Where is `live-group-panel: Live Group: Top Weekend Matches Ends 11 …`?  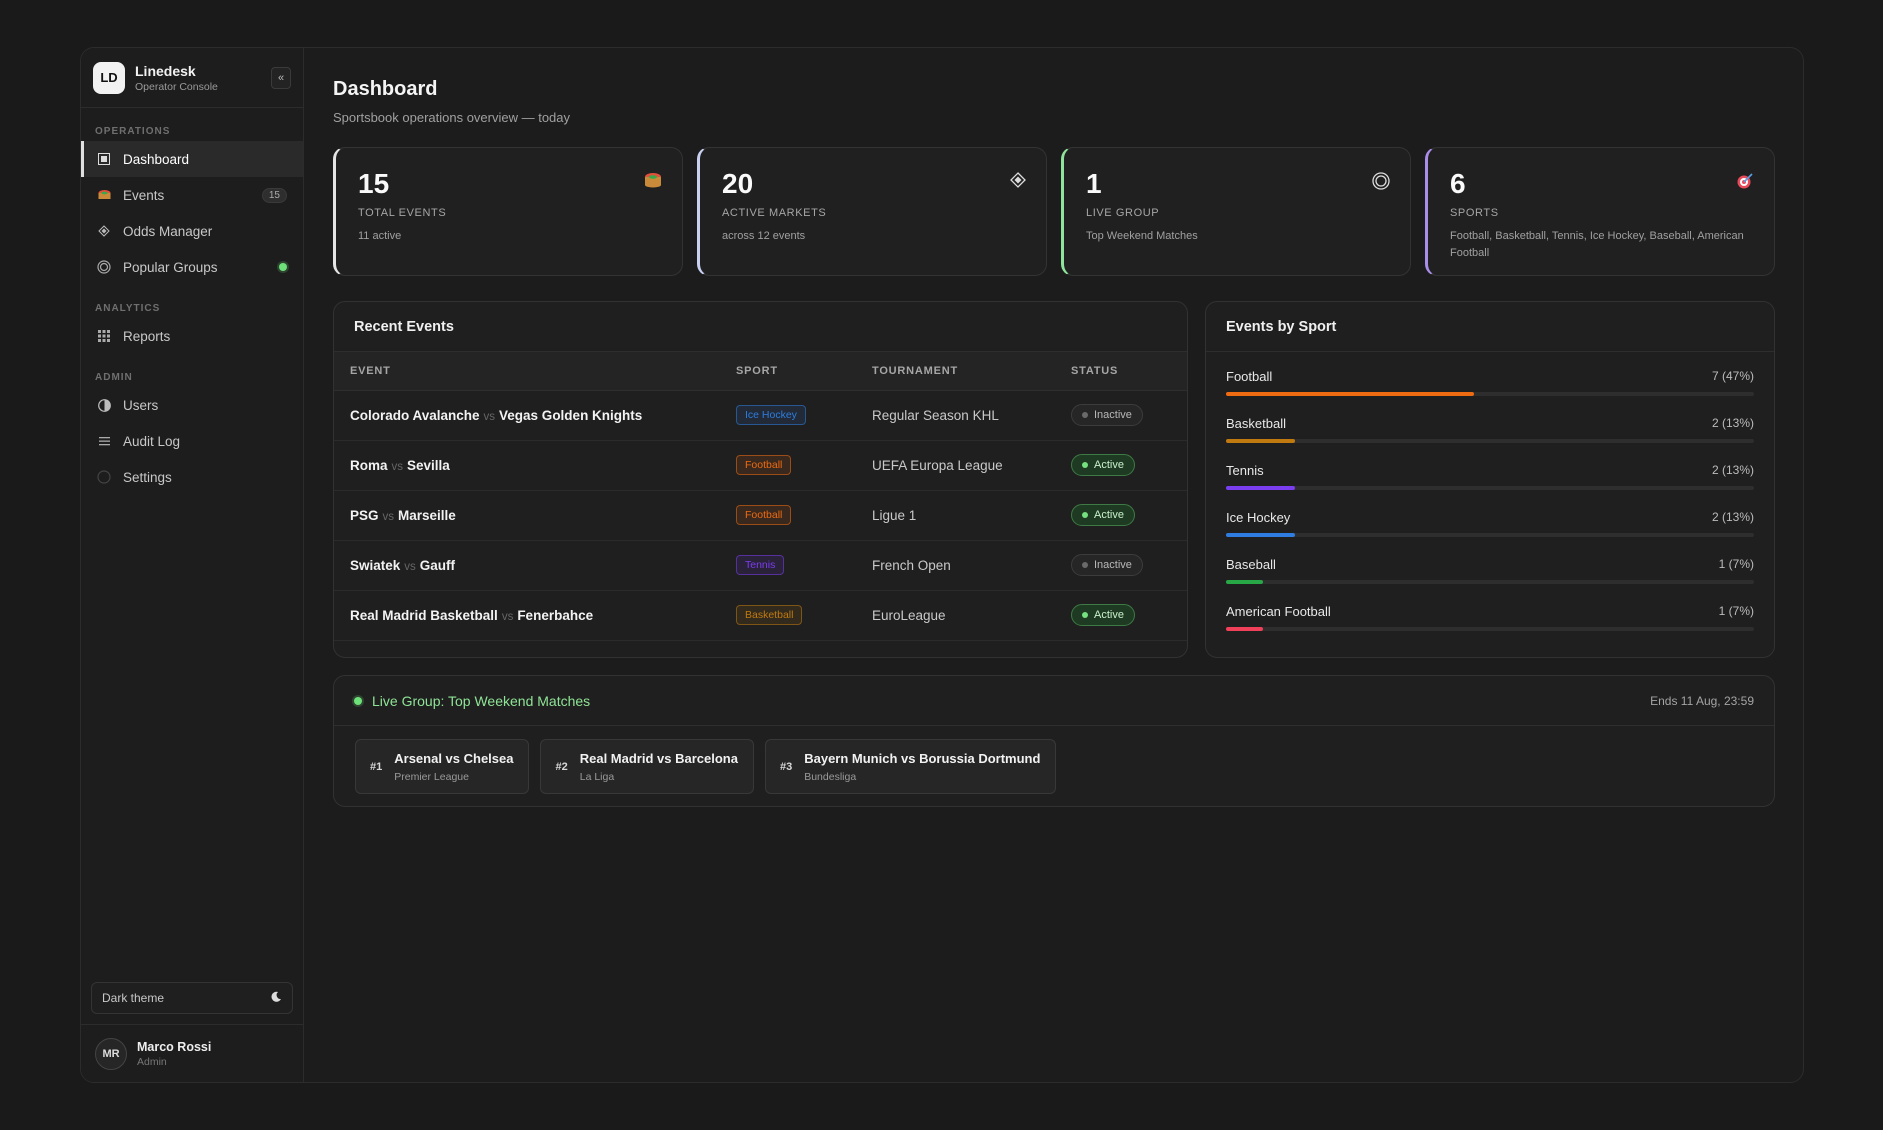
live-group-panel: Live Group: Top Weekend Matches Ends 11 … is located at coordinates (1054, 741).